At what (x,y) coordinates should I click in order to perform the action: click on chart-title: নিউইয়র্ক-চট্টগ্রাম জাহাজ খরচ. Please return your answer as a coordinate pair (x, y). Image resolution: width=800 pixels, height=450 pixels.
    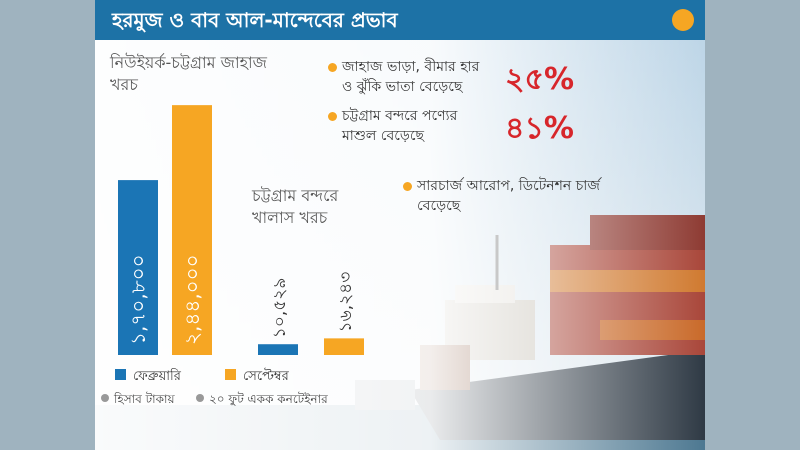
    Looking at the image, I should click on (188, 73).